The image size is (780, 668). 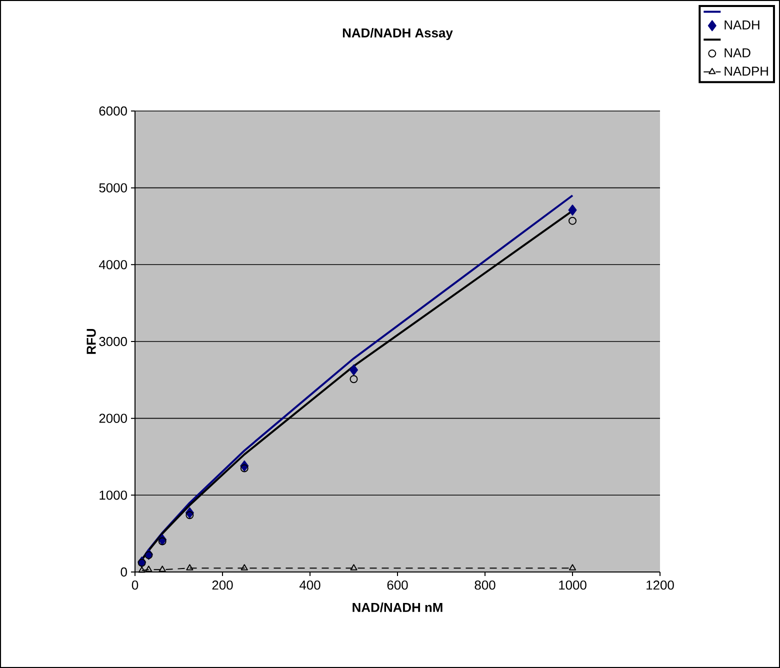 I want to click on y-tick-label: 2000, so click(x=113, y=418).